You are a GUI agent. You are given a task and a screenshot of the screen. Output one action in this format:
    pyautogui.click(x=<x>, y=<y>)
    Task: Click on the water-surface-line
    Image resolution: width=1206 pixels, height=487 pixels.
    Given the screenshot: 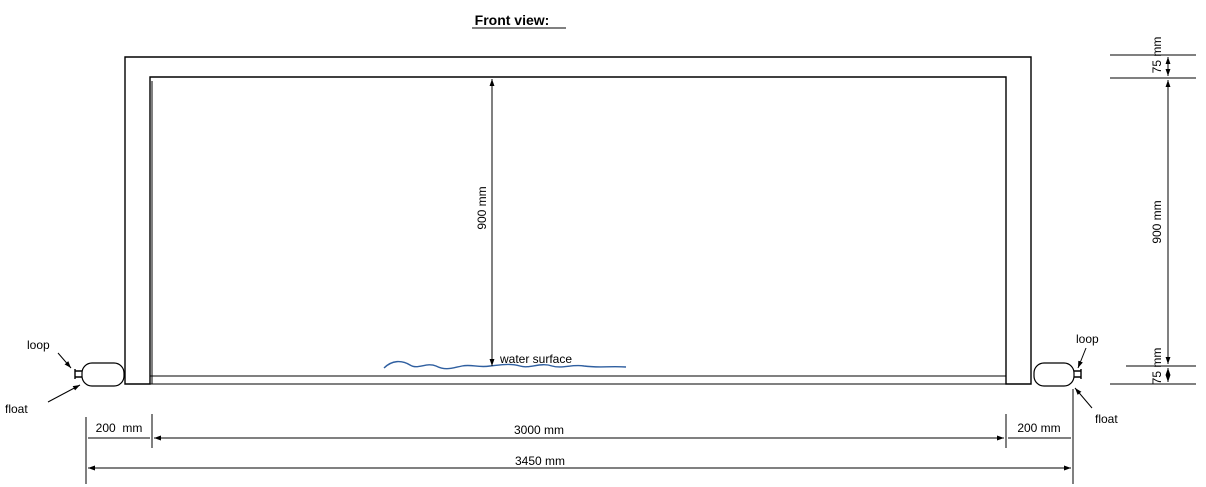 What is the action you would take?
    pyautogui.click(x=505, y=365)
    